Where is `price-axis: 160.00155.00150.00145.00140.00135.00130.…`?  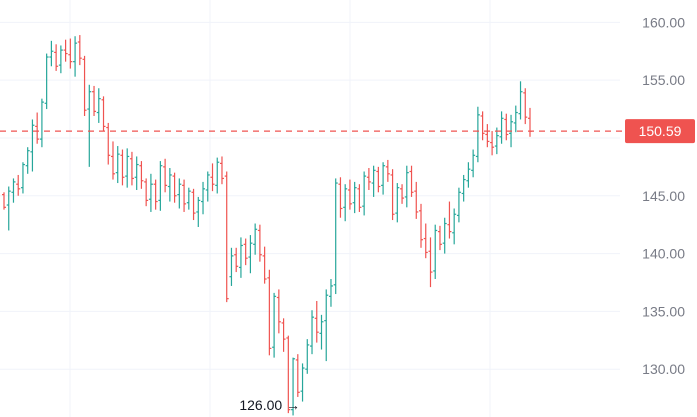 price-axis: 160.00155.00150.00145.00140.00135.00130.… is located at coordinates (663, 215).